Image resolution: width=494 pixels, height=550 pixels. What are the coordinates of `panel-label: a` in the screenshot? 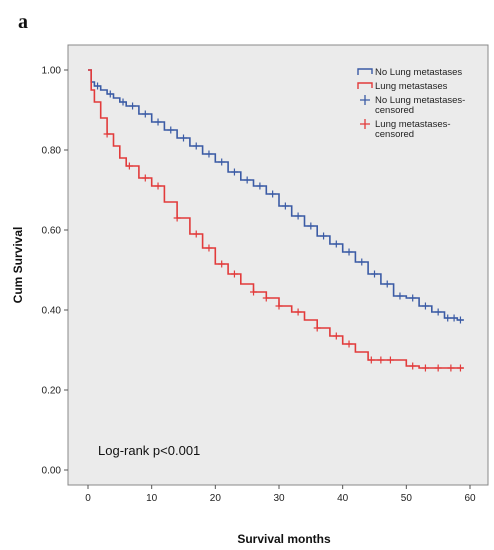 It's located at (23, 22).